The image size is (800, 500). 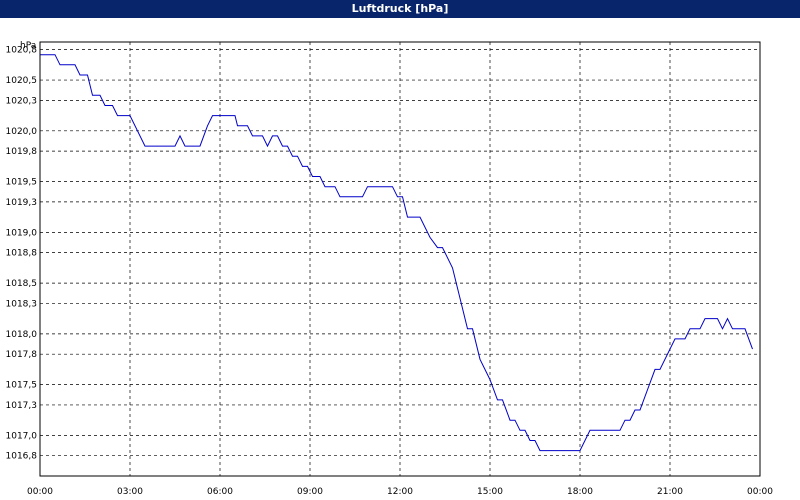 What do you see at coordinates (22, 101) in the screenshot?
I see `y-tick-label: 1020,3` at bounding box center [22, 101].